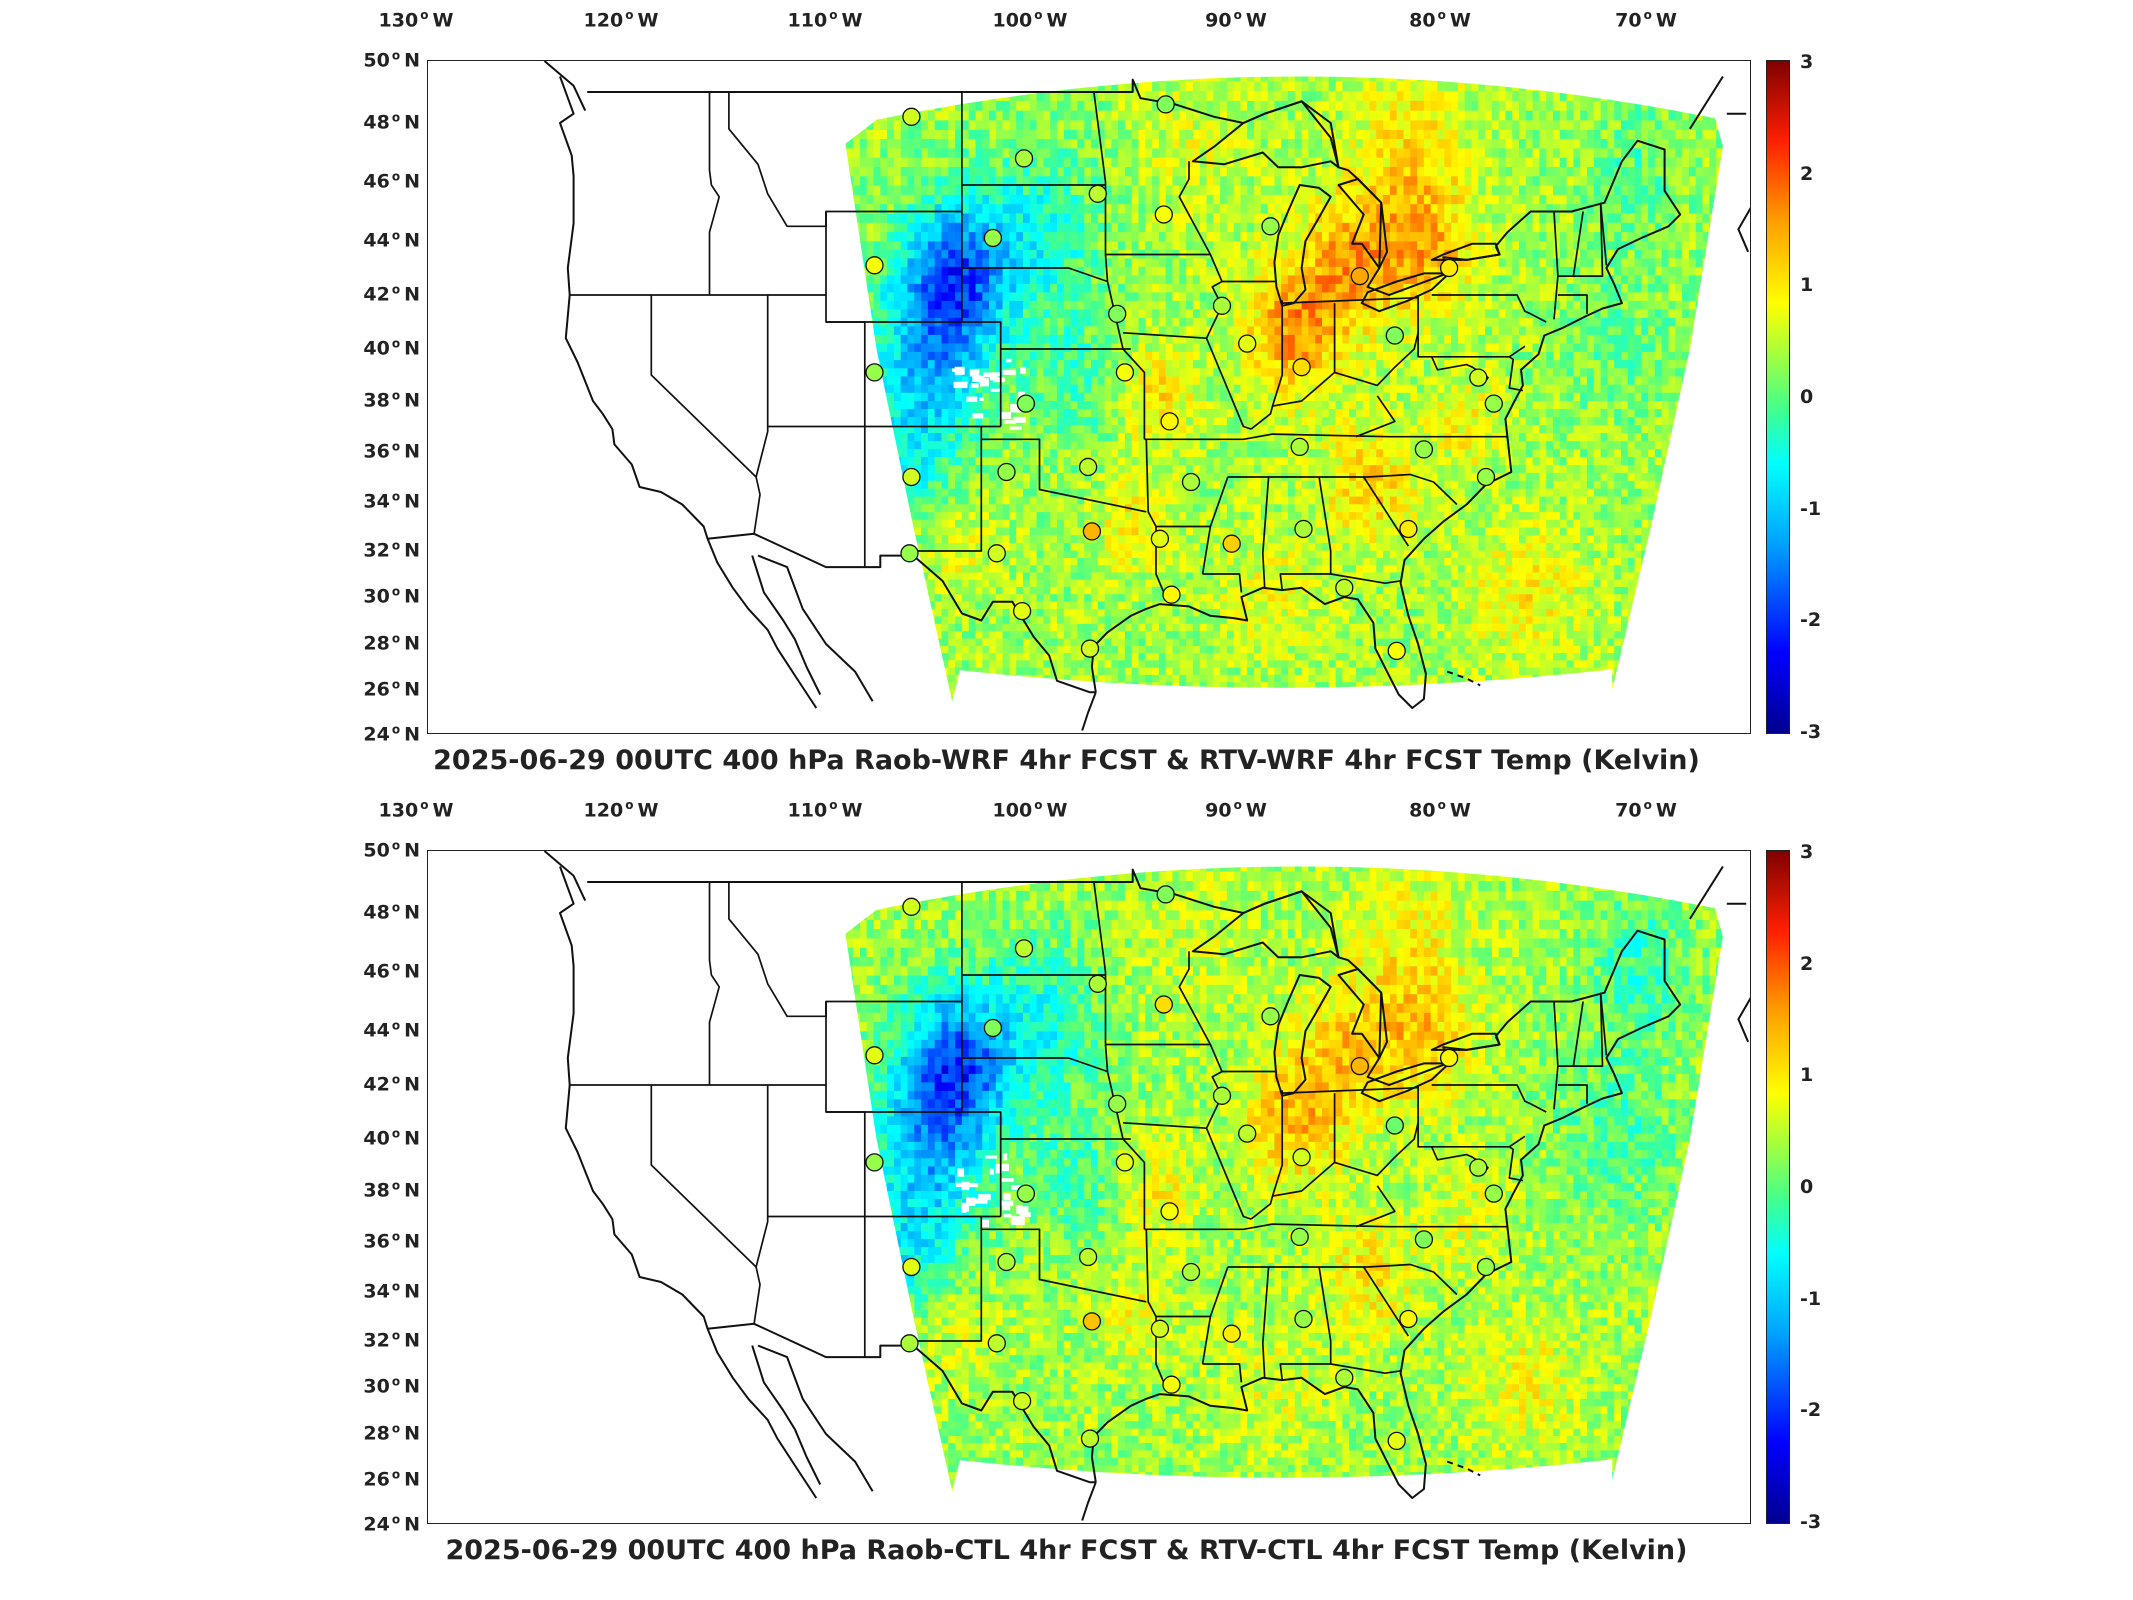 The image size is (2133, 1600). I want to click on latitude-tick-label: 44 o N, so click(380, 1029).